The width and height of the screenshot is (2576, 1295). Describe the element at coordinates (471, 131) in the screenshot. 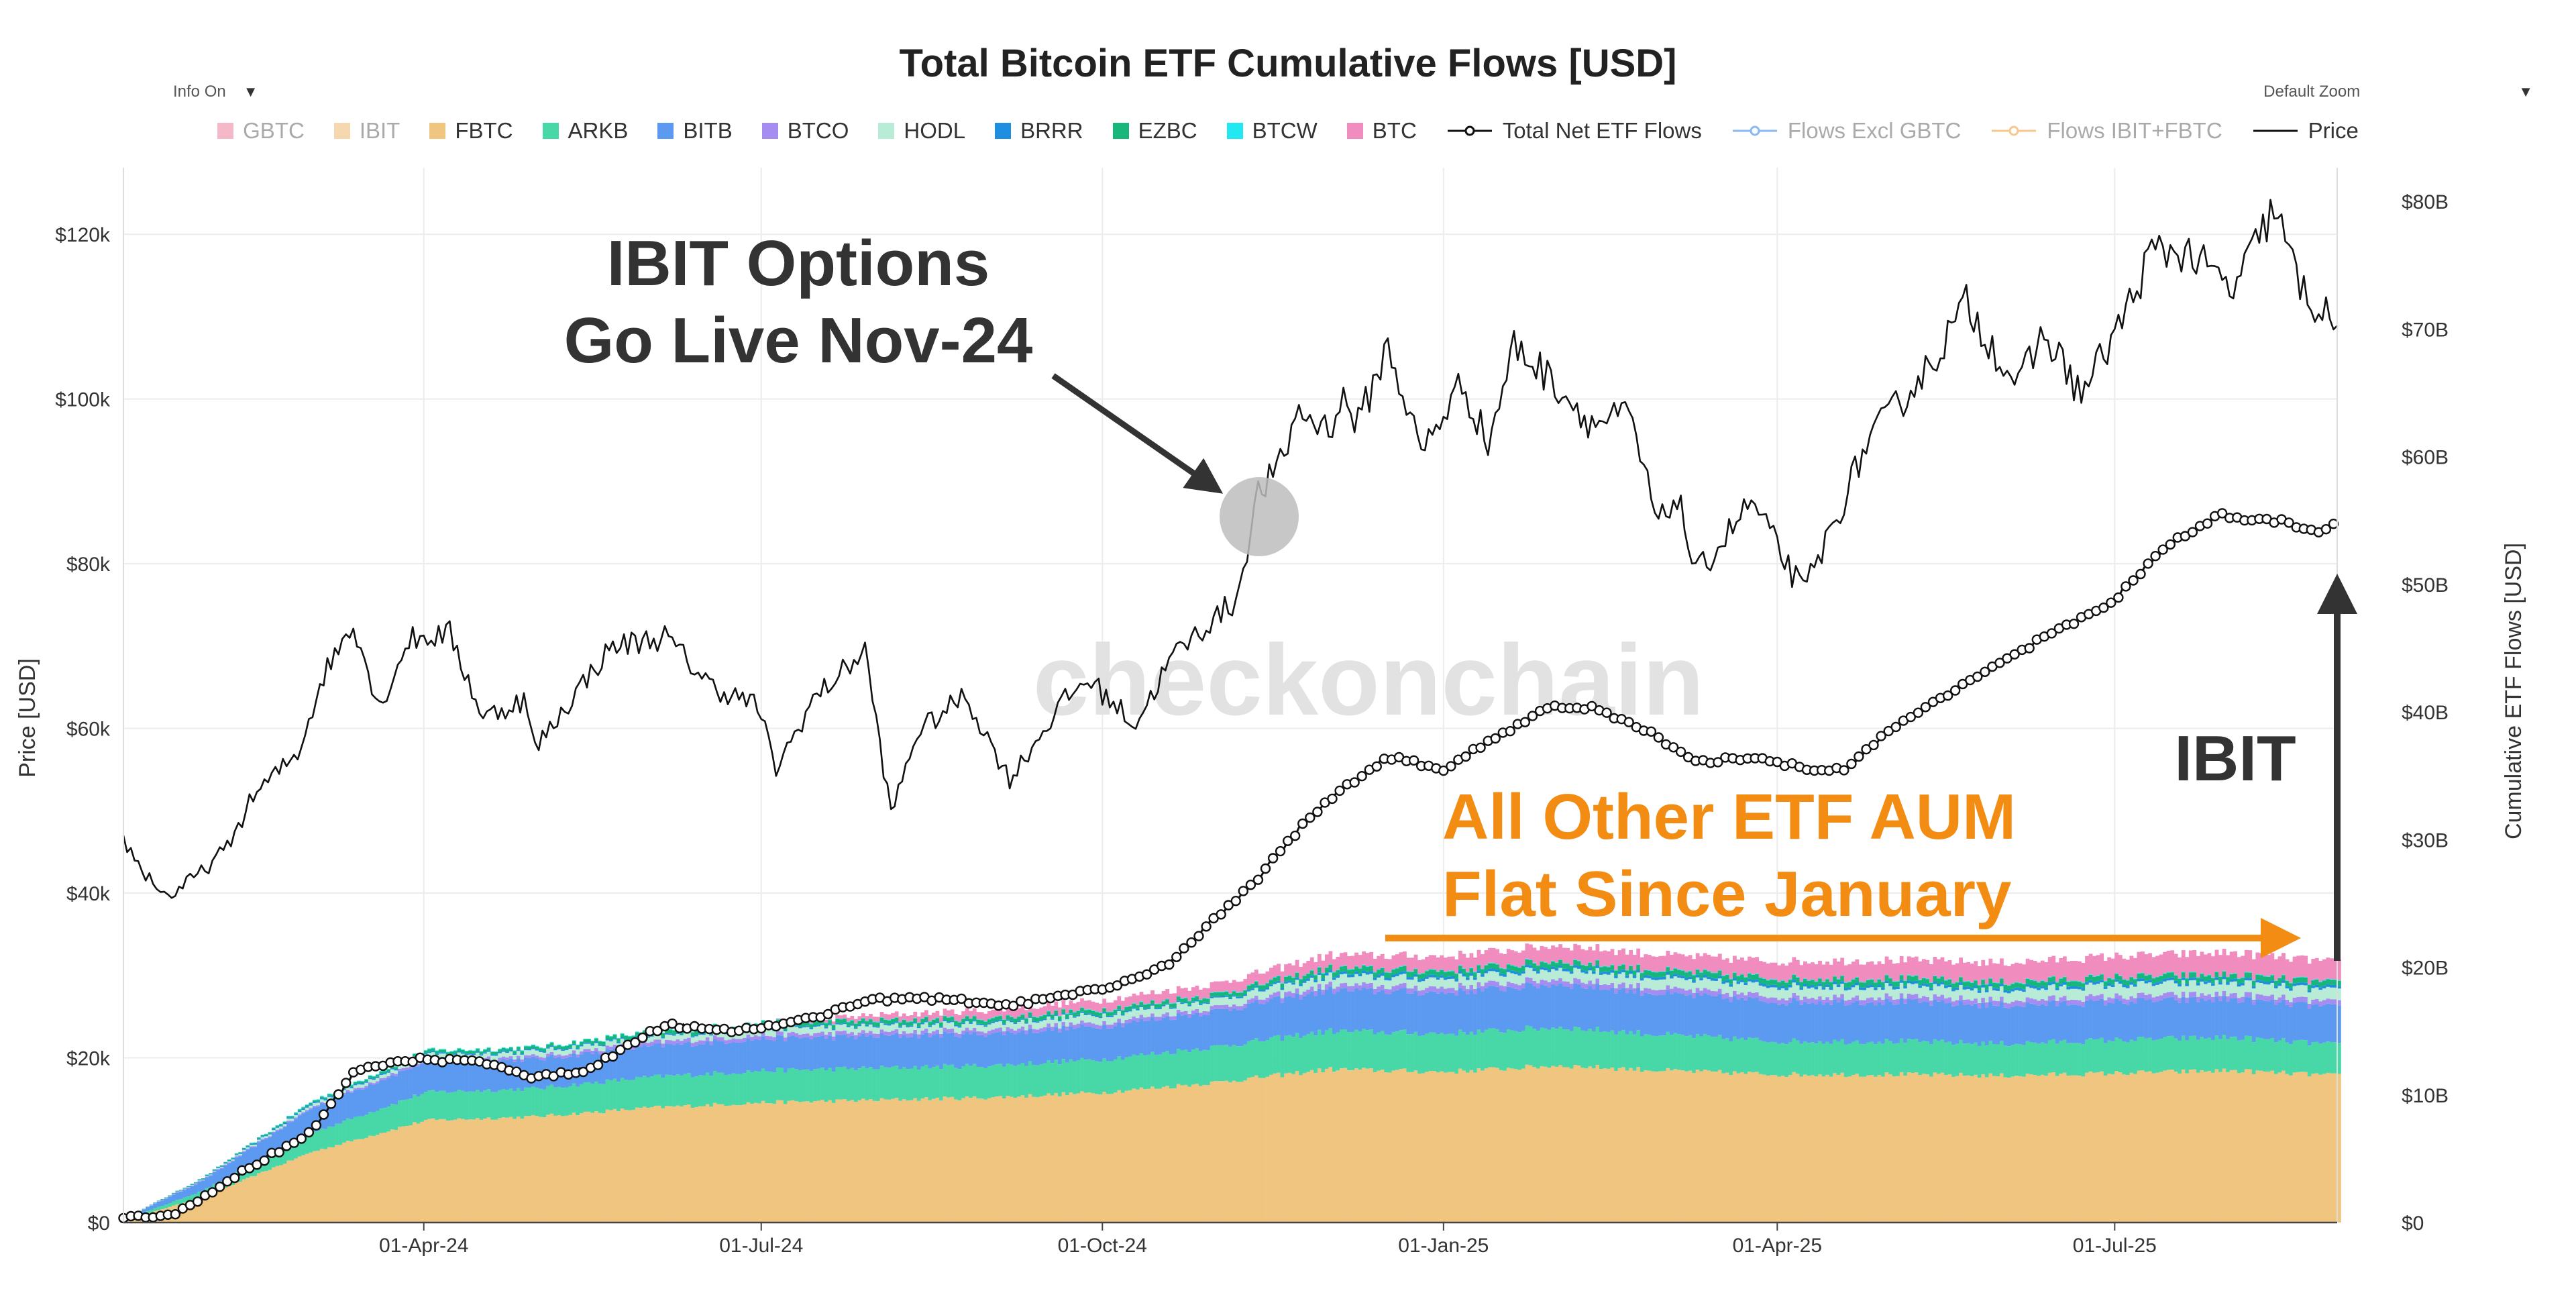

I see `legend-item-fbtc: FBTC` at that location.